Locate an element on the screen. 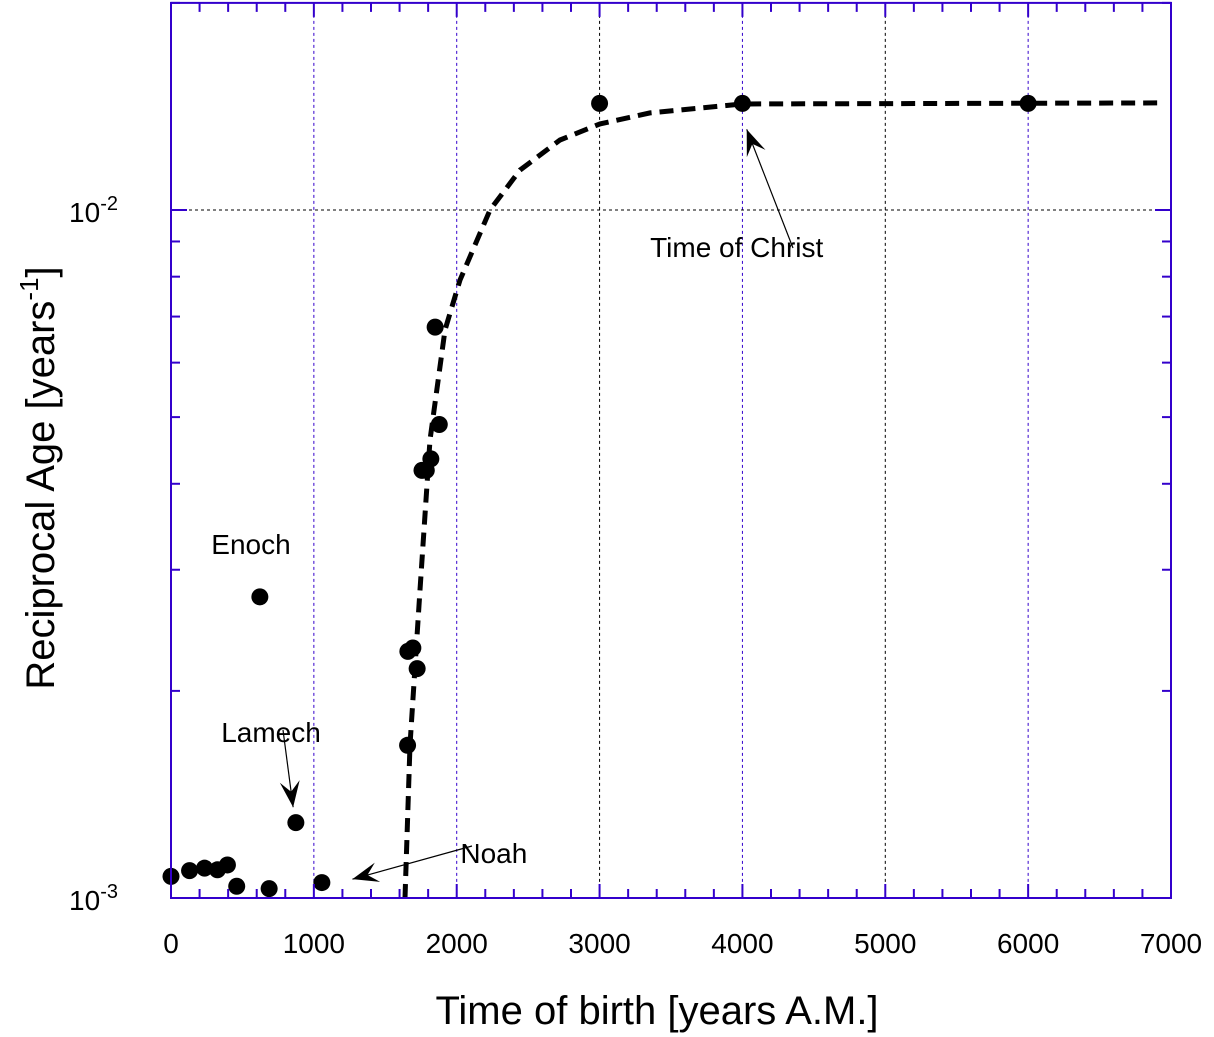 The image size is (1214, 1037). x-tick-label: 6000 is located at coordinates (1028, 943).